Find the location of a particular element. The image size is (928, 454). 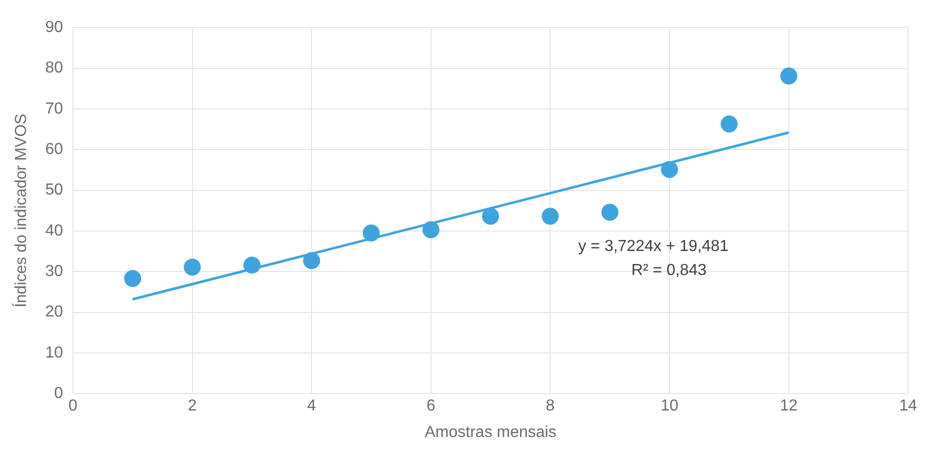

x-tick-label: 4 is located at coordinates (311, 406).